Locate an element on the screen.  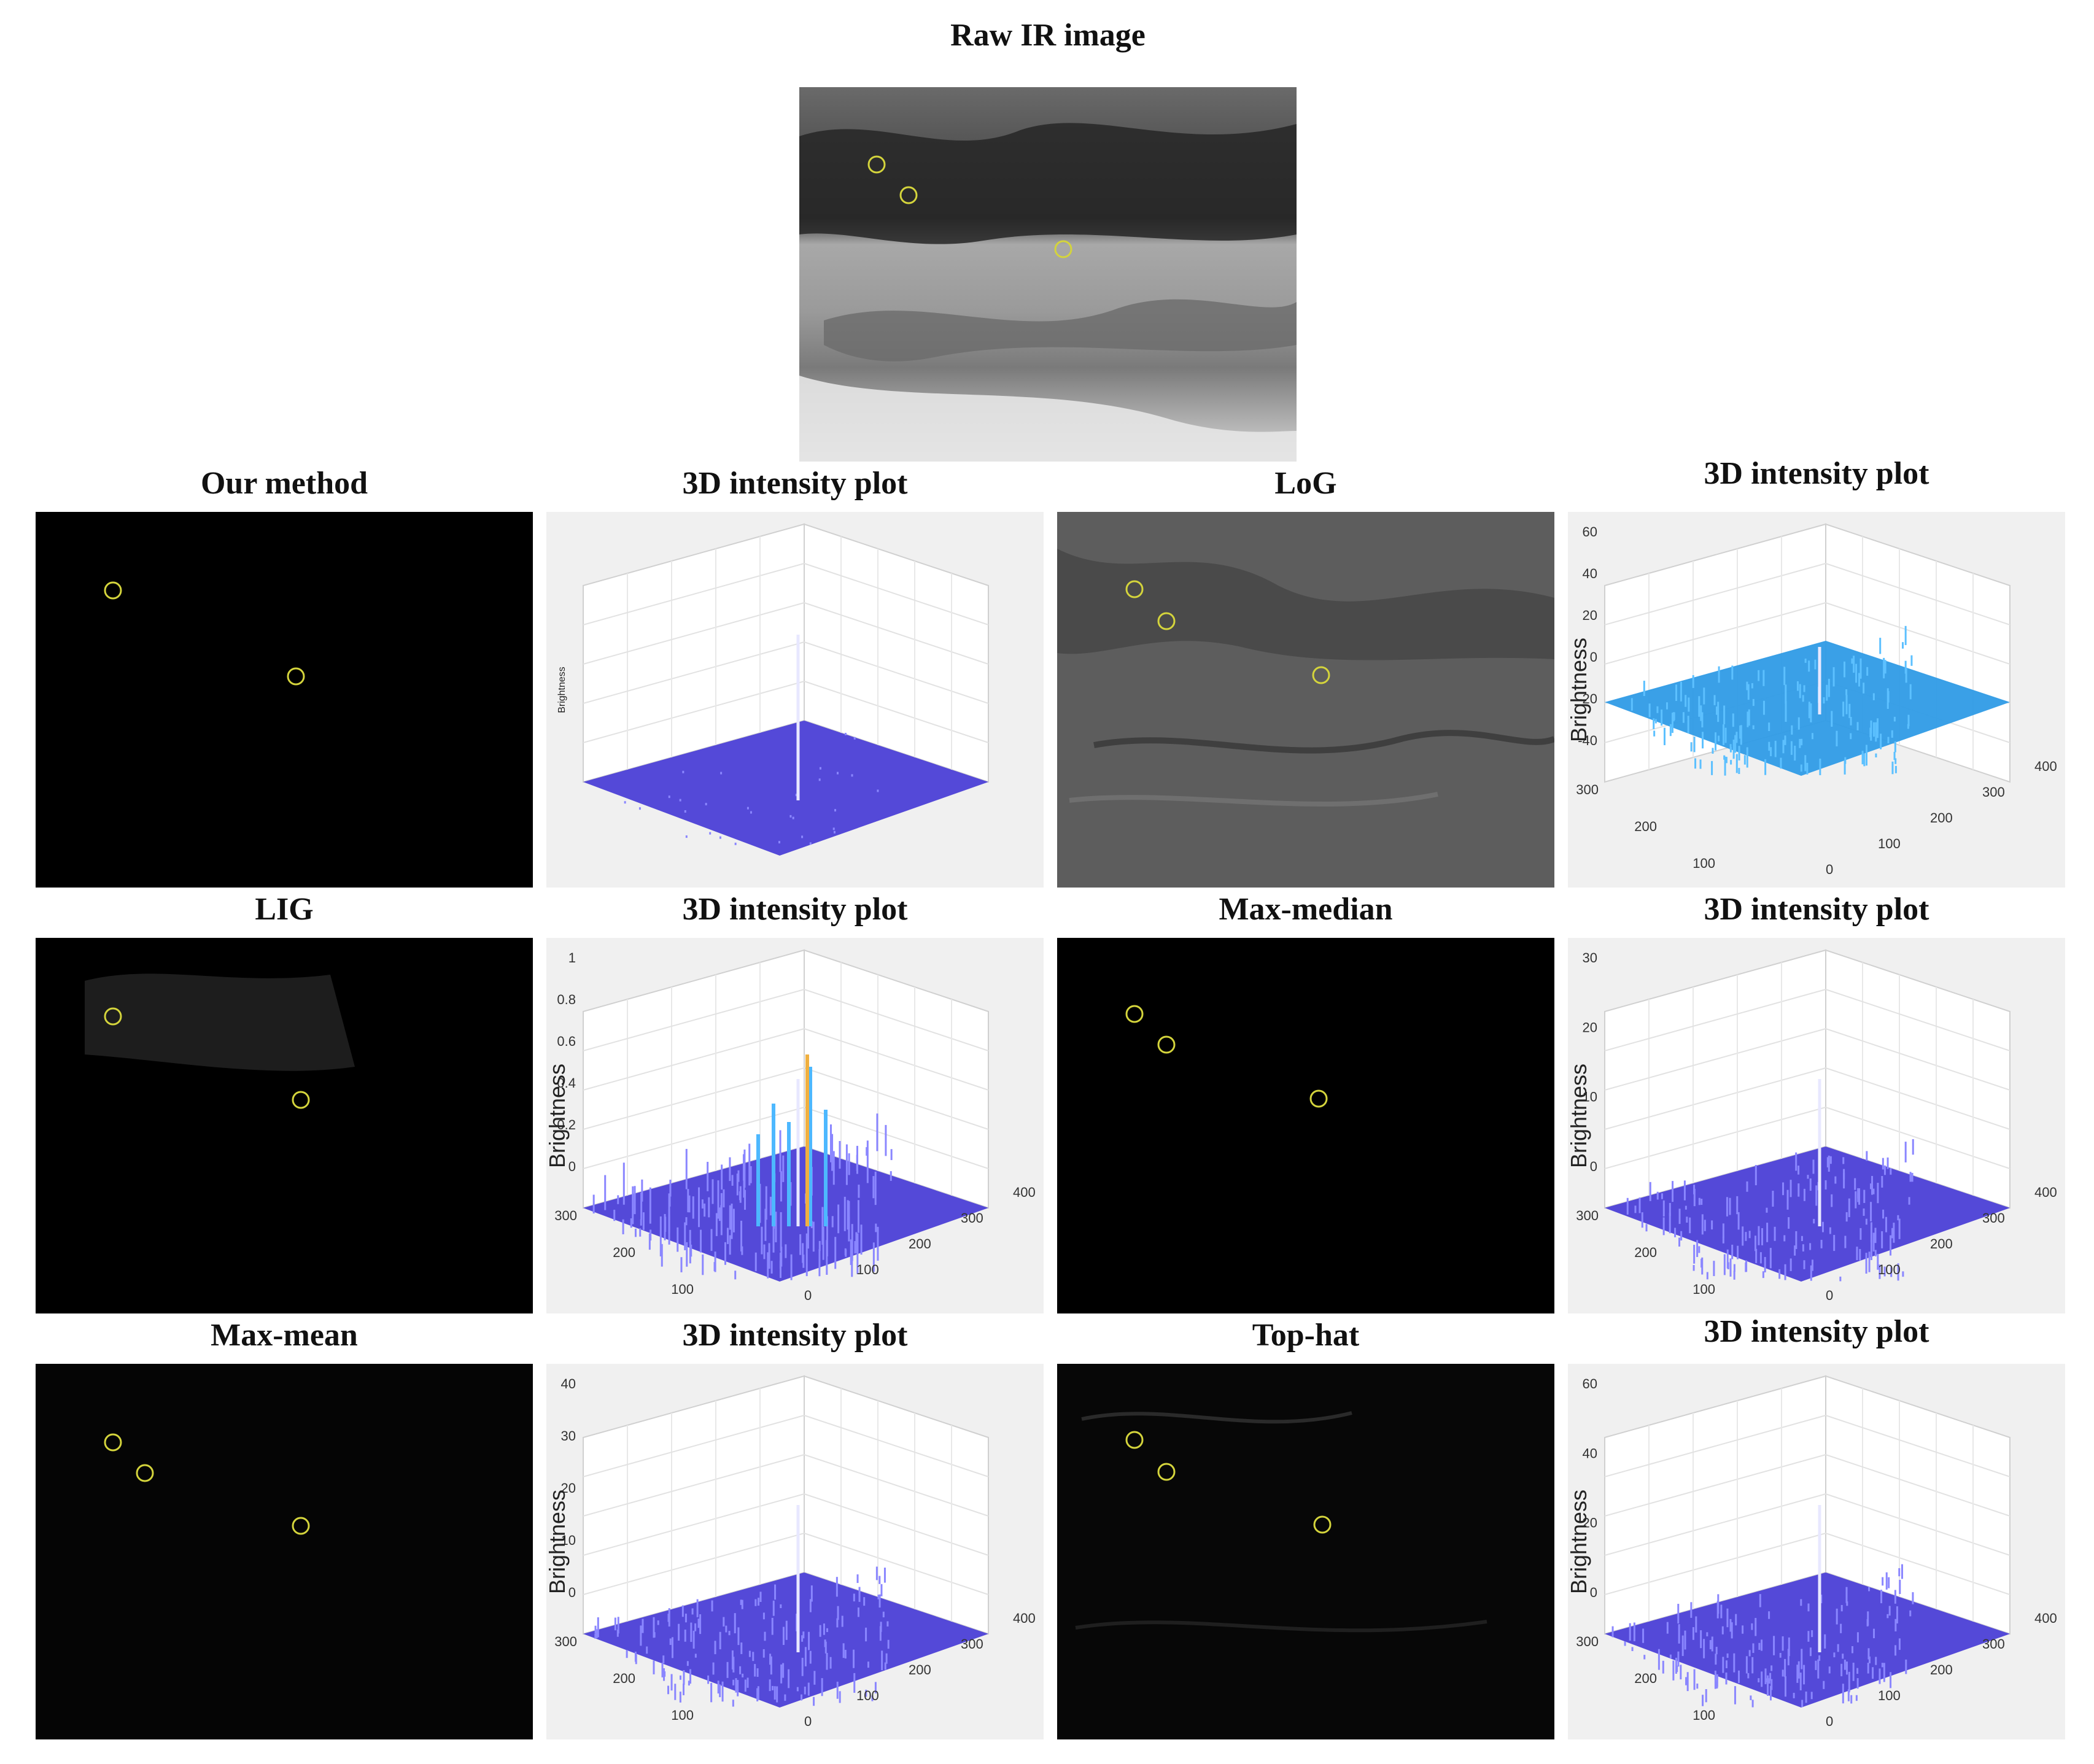
z-tick-label: -40 is located at coordinates (1587, 740).